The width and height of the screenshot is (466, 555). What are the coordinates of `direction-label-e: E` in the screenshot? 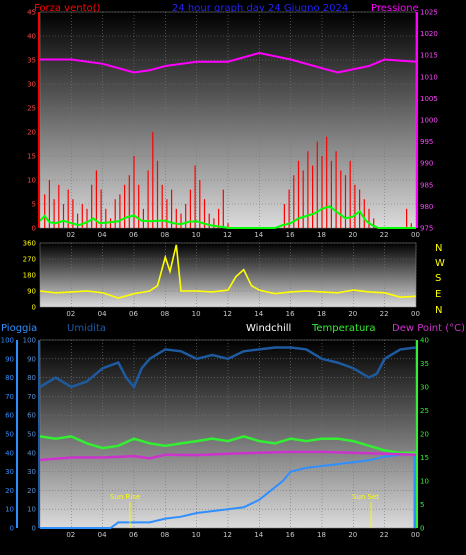 It's located at (438, 294).